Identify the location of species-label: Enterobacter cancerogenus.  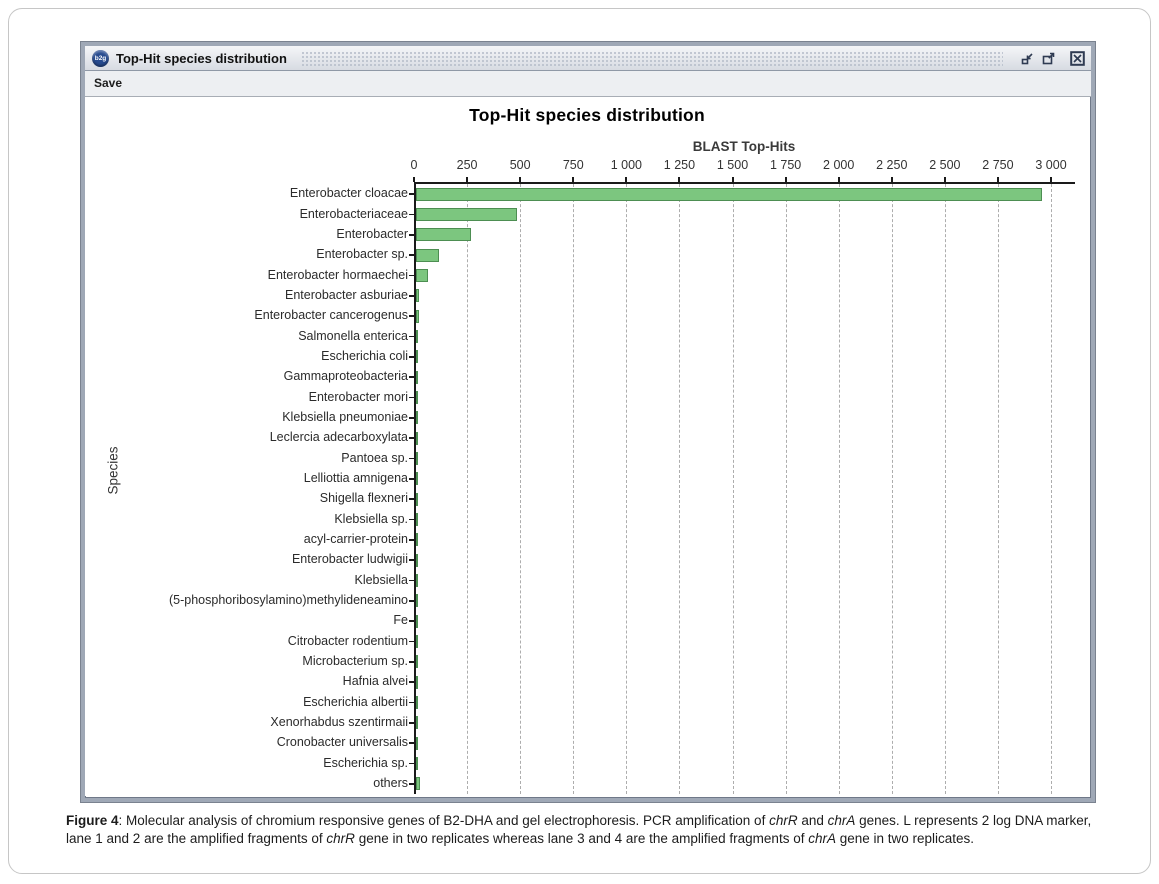
(331, 315).